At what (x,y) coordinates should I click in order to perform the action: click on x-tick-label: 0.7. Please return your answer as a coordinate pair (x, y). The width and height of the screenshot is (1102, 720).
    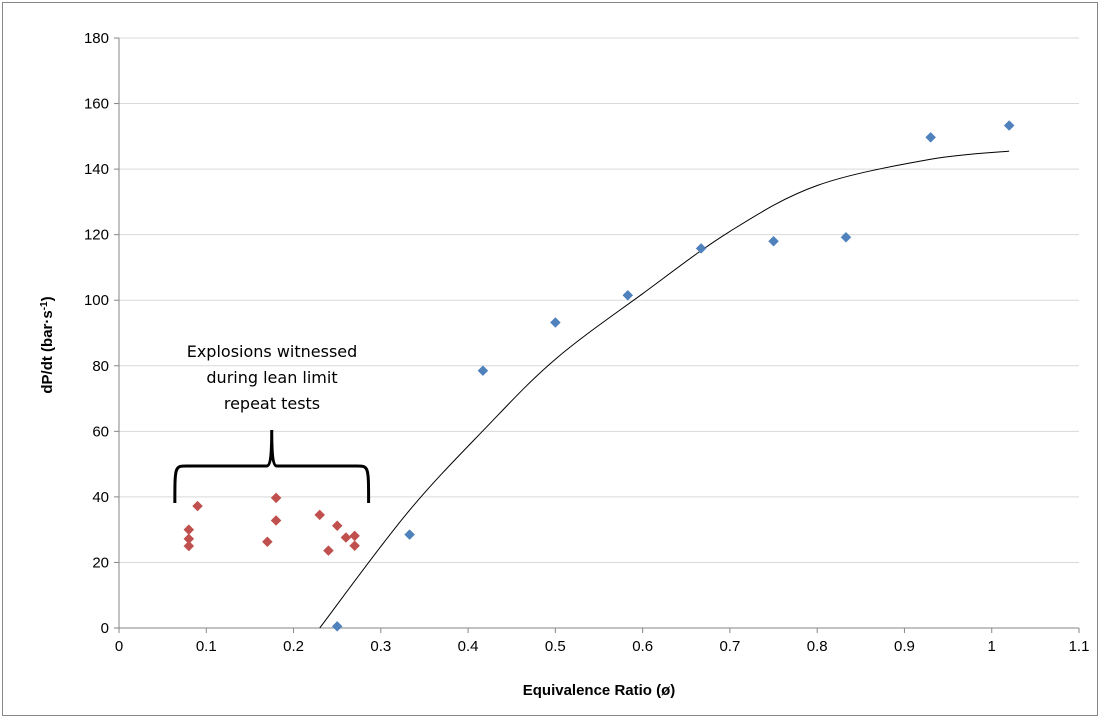
    Looking at the image, I should click on (729, 646).